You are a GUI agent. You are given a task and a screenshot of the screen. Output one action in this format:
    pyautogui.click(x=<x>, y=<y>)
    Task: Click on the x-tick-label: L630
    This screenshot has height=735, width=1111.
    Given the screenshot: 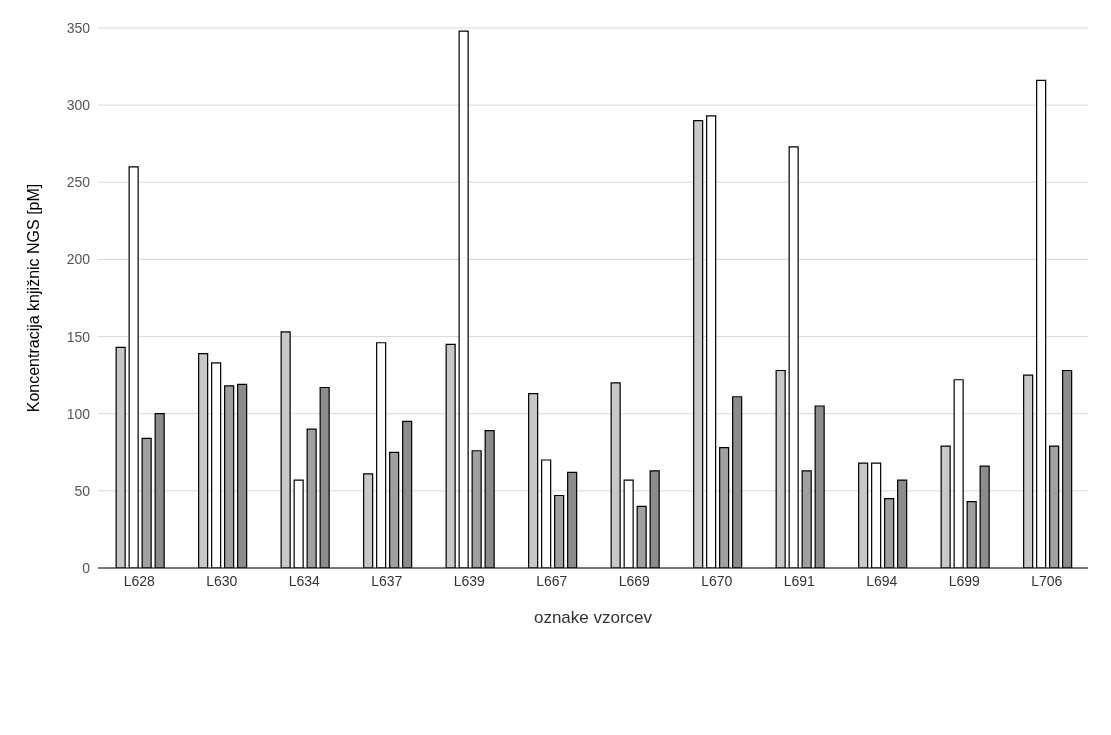 What is the action you would take?
    pyautogui.click(x=222, y=580)
    